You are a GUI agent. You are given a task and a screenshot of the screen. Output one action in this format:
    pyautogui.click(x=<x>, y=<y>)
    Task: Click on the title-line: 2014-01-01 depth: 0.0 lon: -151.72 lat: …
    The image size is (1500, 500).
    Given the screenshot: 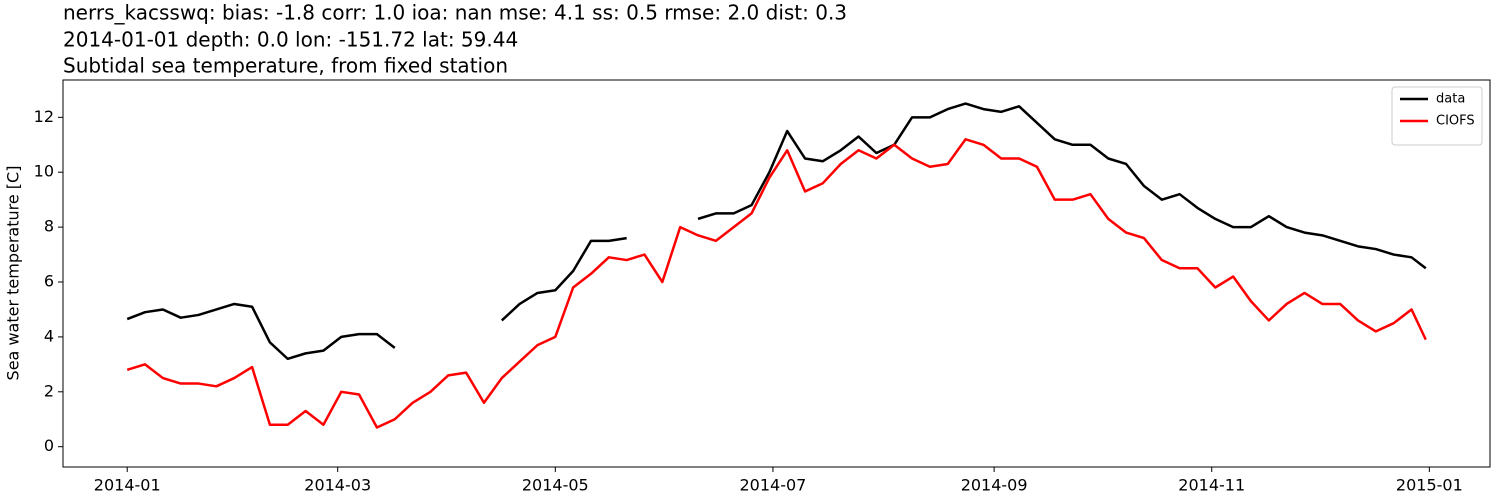 What is the action you would take?
    pyautogui.click(x=290, y=40)
    